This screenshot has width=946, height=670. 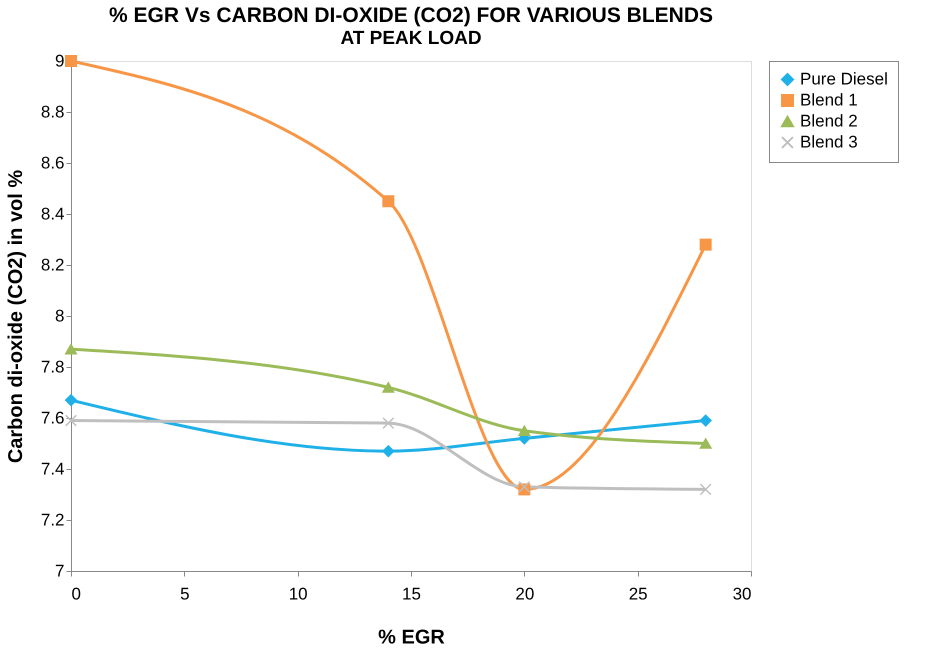 What do you see at coordinates (52, 214) in the screenshot?
I see `y-tick-label: 8.4` at bounding box center [52, 214].